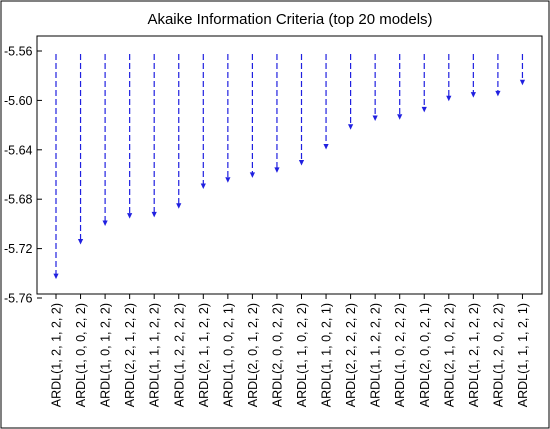 This screenshot has width=550, height=429. What do you see at coordinates (498, 355) in the screenshot?
I see `x-category-label: ARDL(1, 2, 0, 2, 2)` at bounding box center [498, 355].